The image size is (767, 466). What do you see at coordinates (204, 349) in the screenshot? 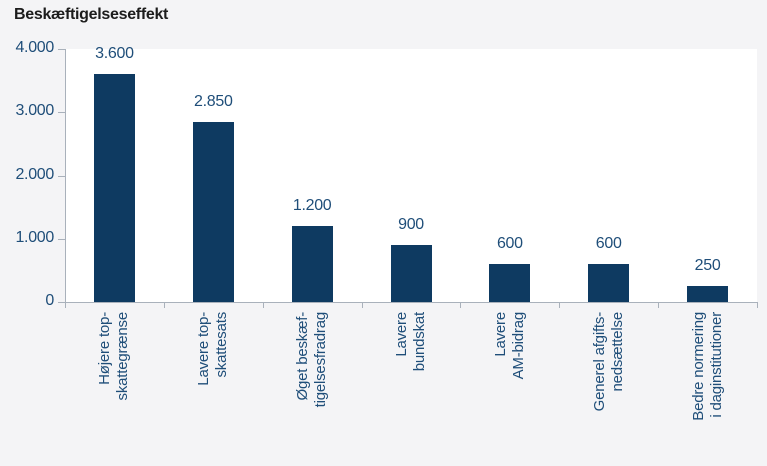
I see `category-label-line: Lavere top-` at bounding box center [204, 349].